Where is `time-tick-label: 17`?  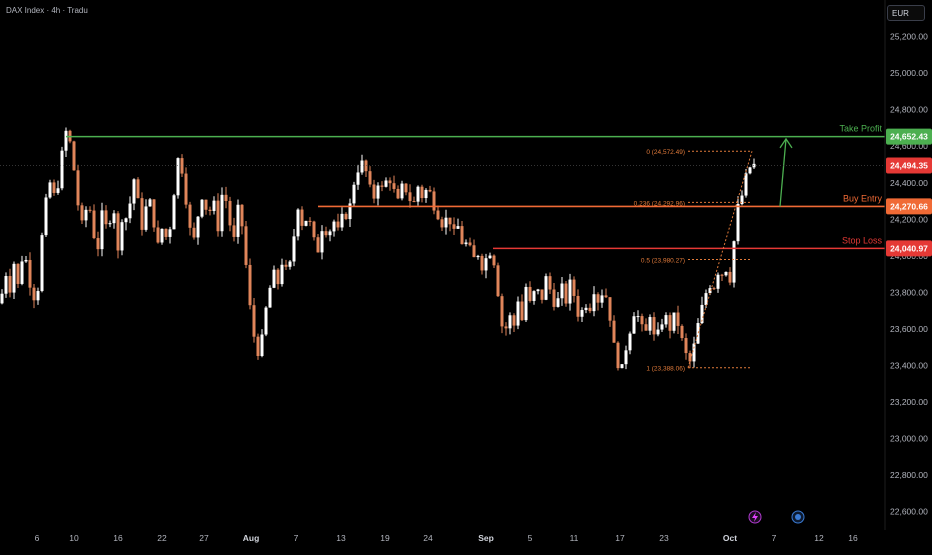 time-tick-label: 17 is located at coordinates (620, 538).